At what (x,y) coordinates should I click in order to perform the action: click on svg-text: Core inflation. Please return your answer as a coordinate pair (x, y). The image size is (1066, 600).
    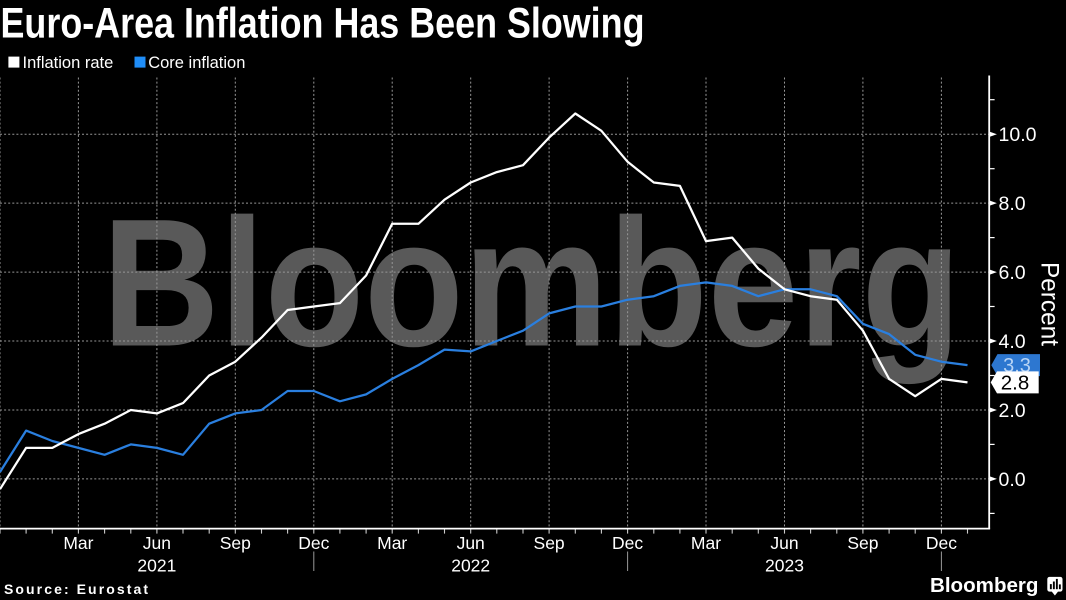
    Looking at the image, I should click on (196, 63).